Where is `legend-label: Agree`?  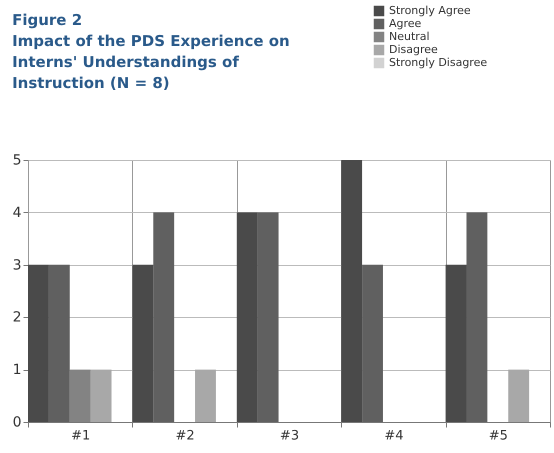
legend-label: Agree is located at coordinates (405, 23).